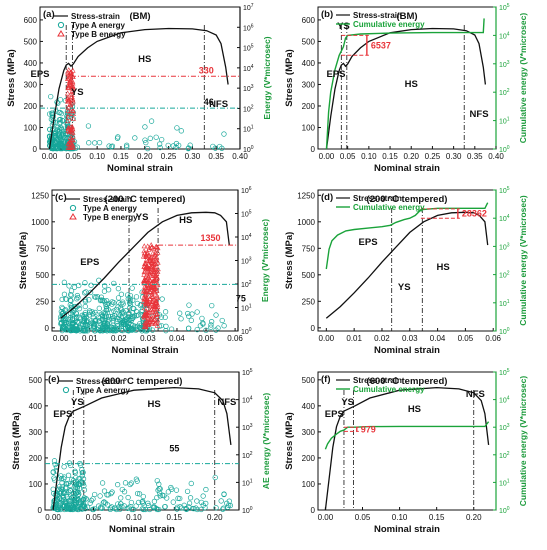 The width and height of the screenshot is (547, 550). I want to click on legend-marker, so click(61, 25).